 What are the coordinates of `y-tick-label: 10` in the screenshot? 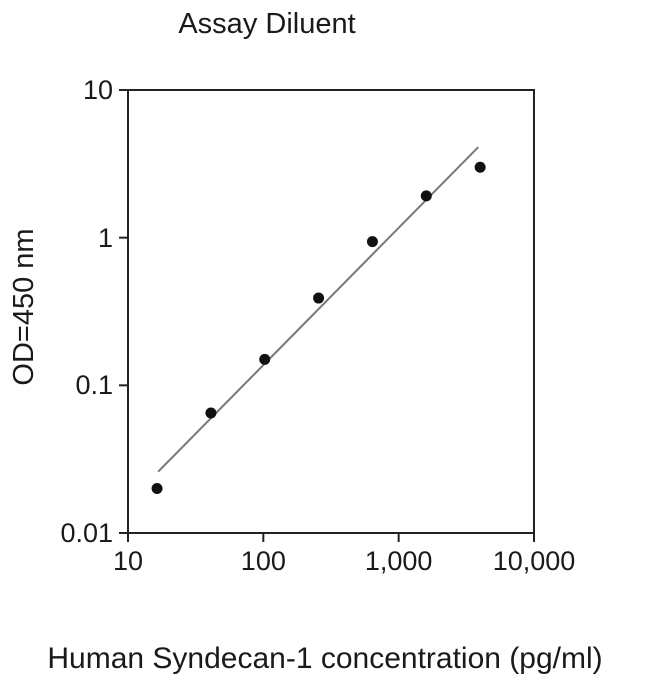 It's located at (97, 90).